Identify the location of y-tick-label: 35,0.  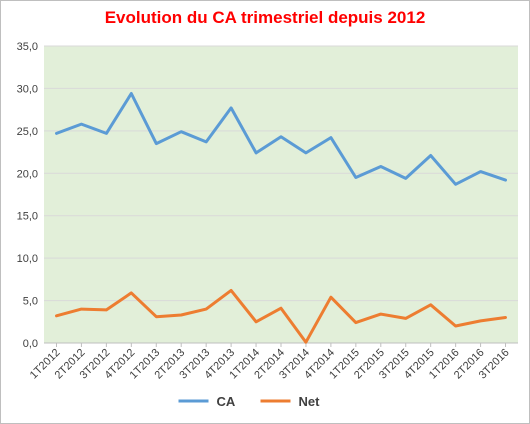
(27, 47).